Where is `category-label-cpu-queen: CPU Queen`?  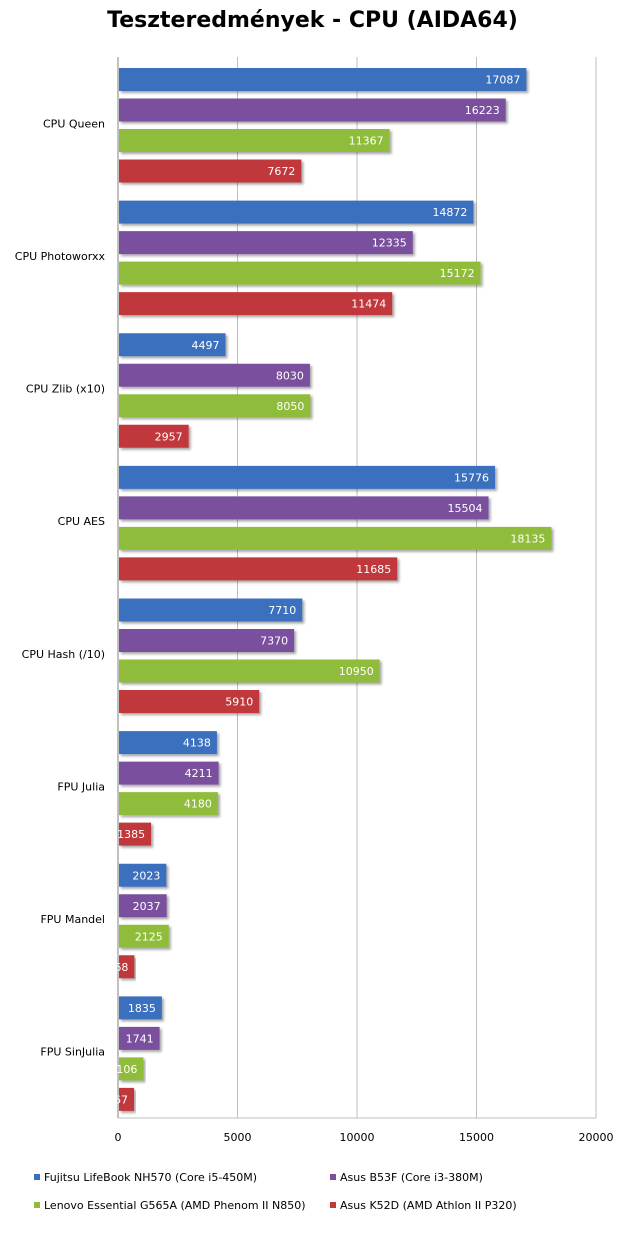 category-label-cpu-queen: CPU Queen is located at coordinates (74, 123).